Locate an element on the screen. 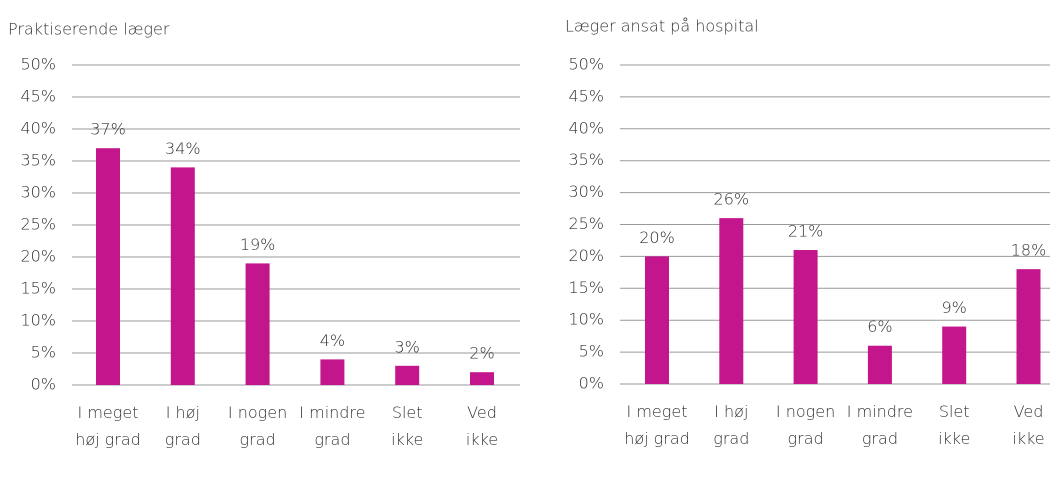 The height and width of the screenshot is (479, 1059). value-label: 2% is located at coordinates (481, 353).